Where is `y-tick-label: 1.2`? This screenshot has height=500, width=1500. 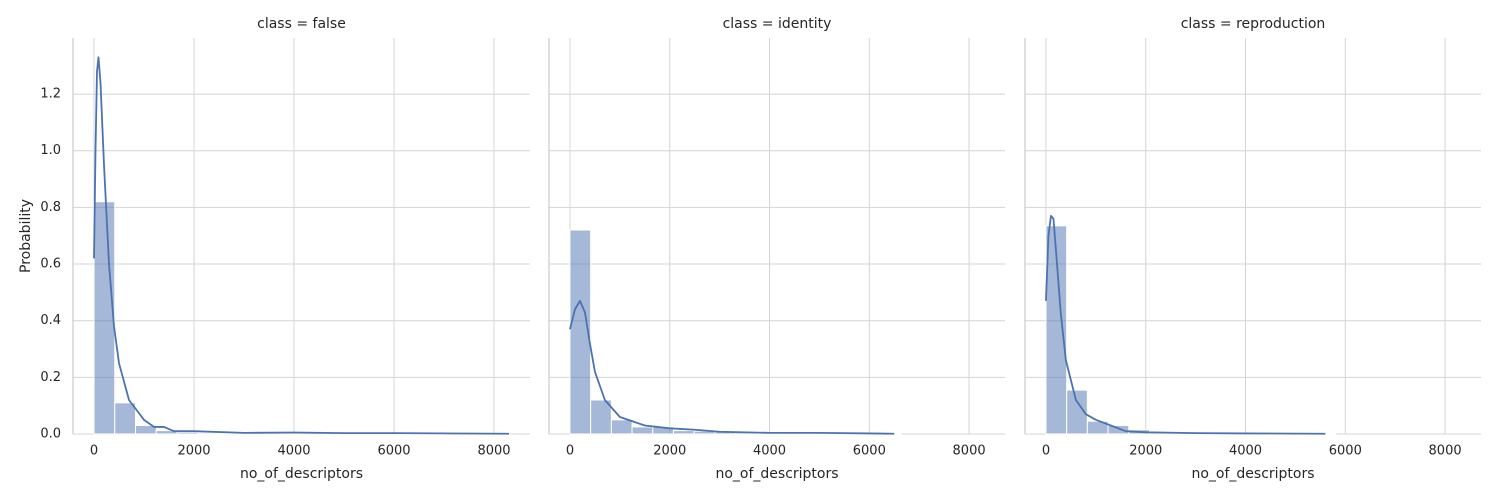
y-tick-label: 1.2 is located at coordinates (50, 94).